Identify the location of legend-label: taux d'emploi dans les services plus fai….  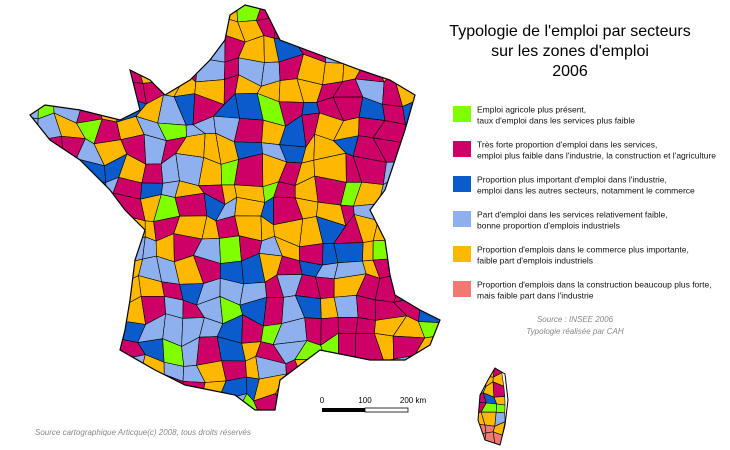
(556, 120).